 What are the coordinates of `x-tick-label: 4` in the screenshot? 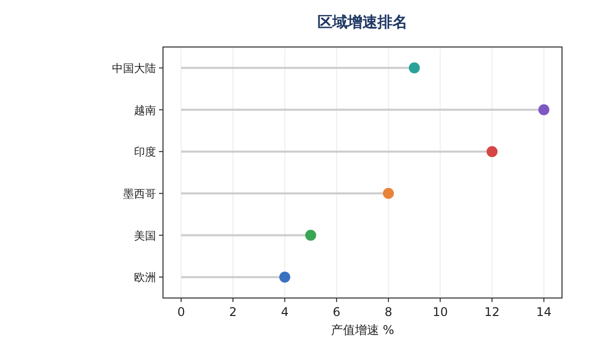 It's located at (284, 312).